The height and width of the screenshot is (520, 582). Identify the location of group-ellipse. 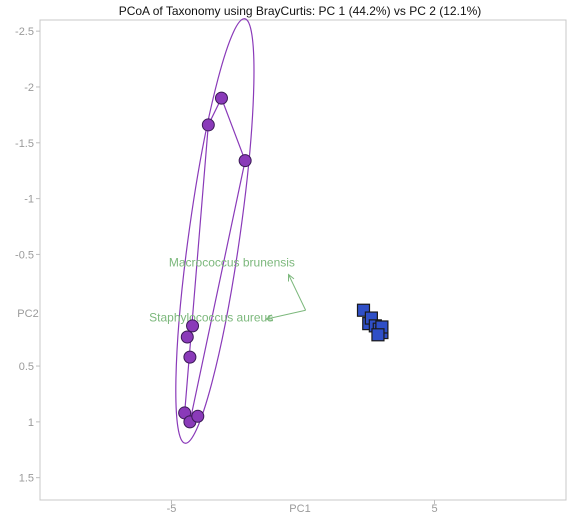
(215, 231).